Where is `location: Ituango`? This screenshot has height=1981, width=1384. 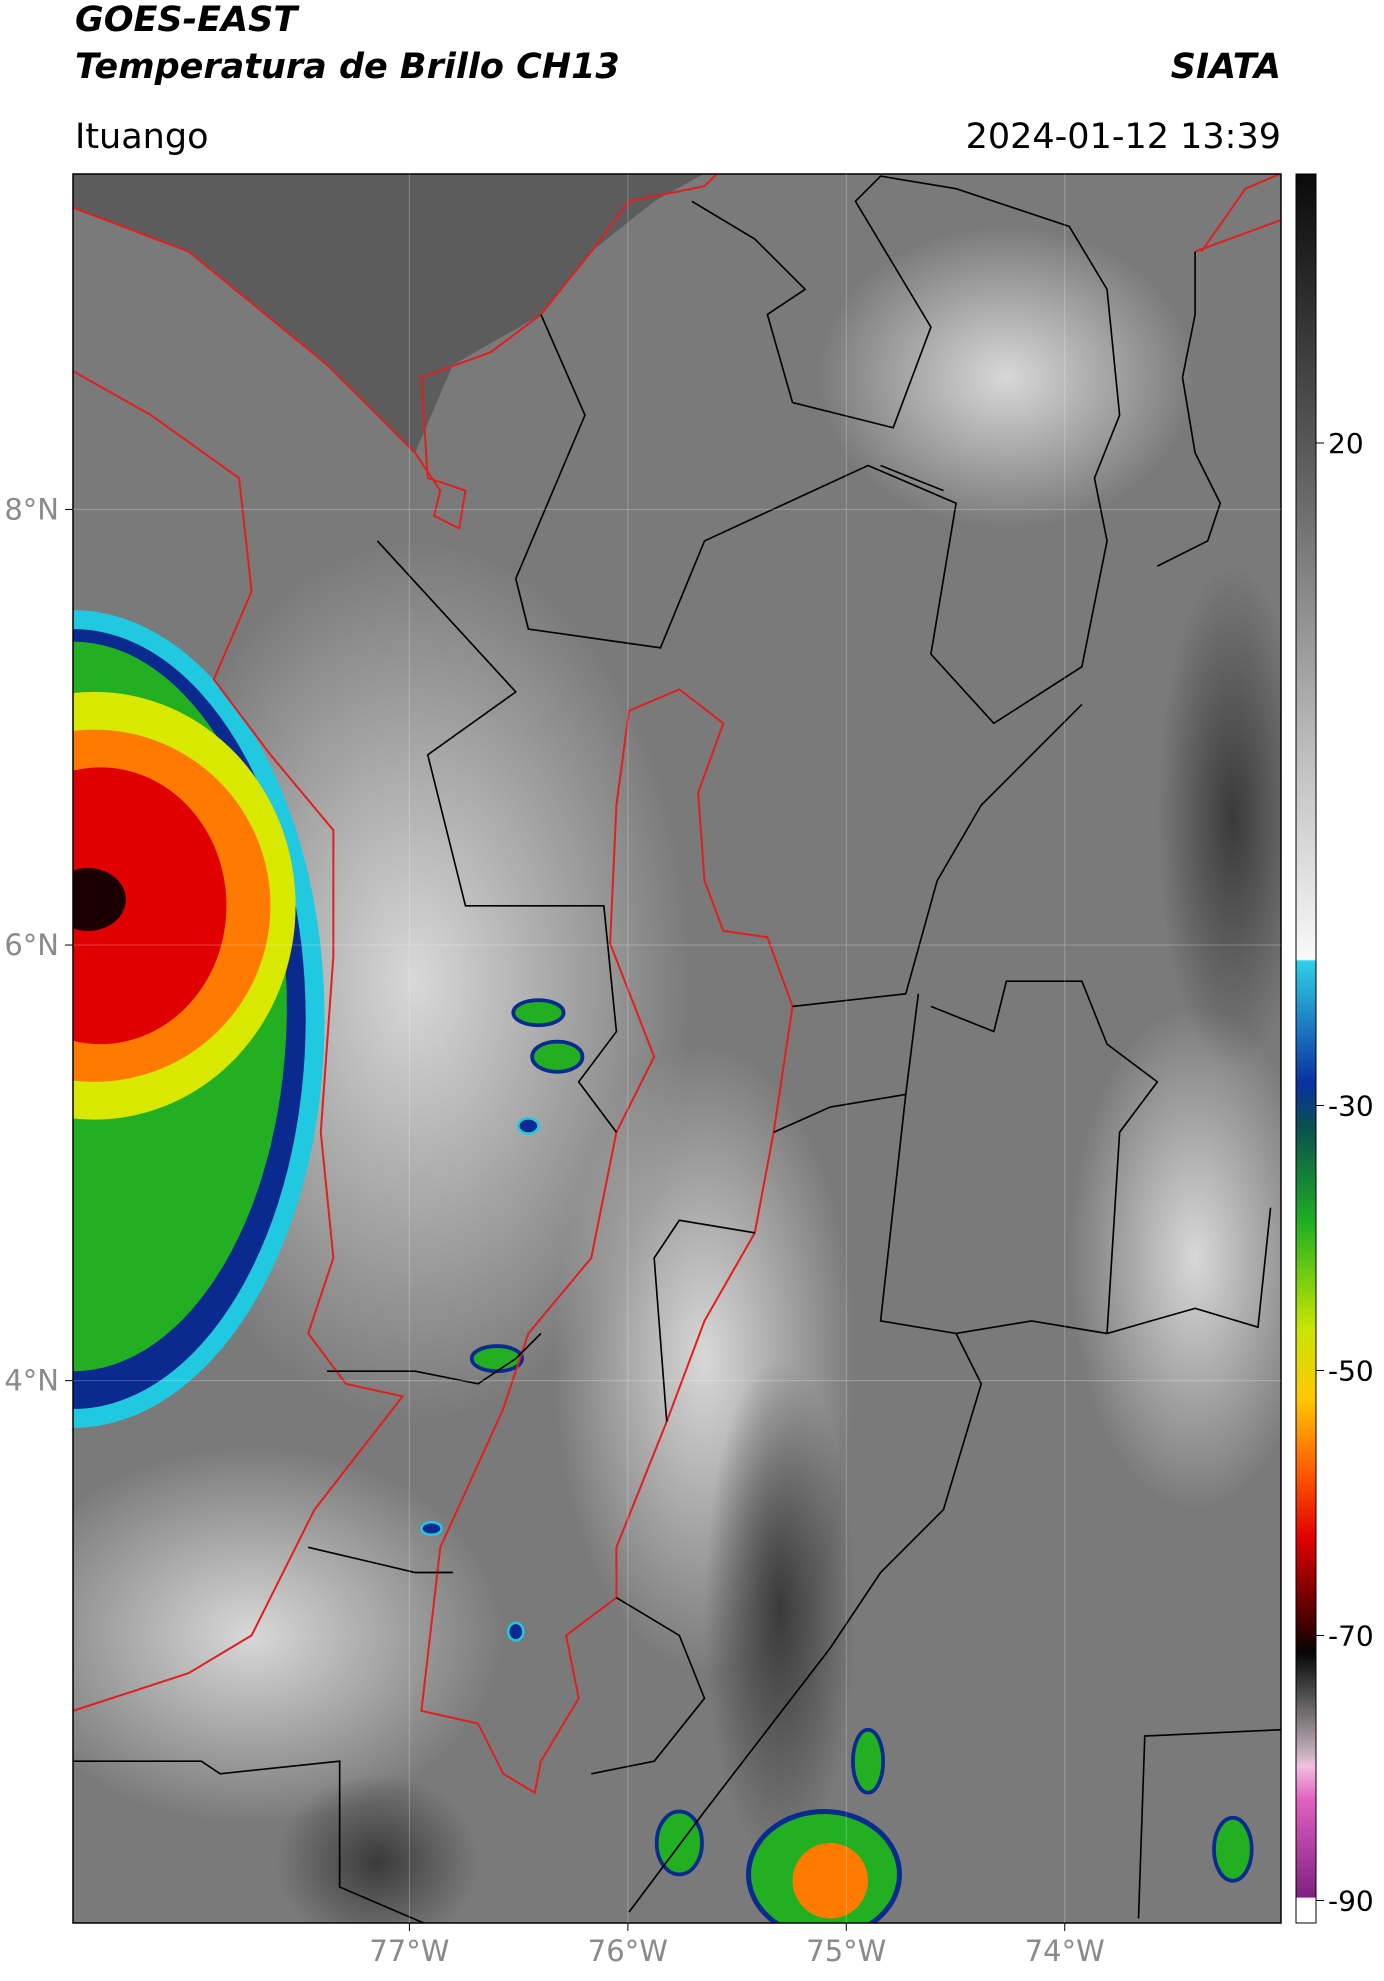
location: Ituango is located at coordinates (142, 137).